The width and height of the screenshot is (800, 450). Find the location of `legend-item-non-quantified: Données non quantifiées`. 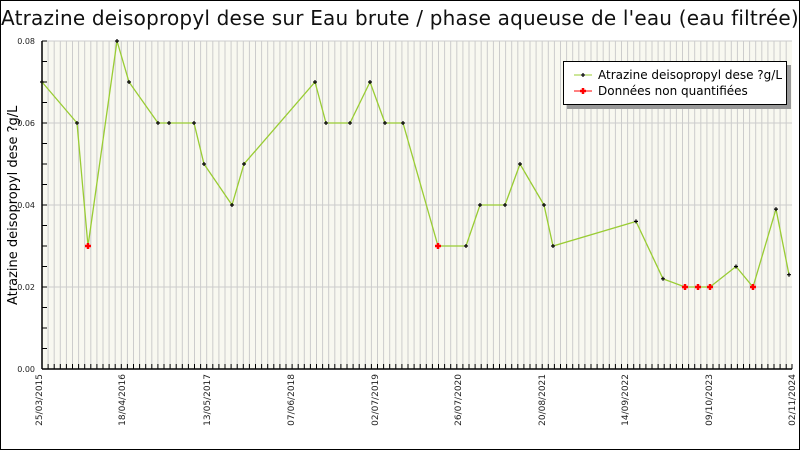

legend-item-non-quantified: Données non quantifiées is located at coordinates (660, 91).